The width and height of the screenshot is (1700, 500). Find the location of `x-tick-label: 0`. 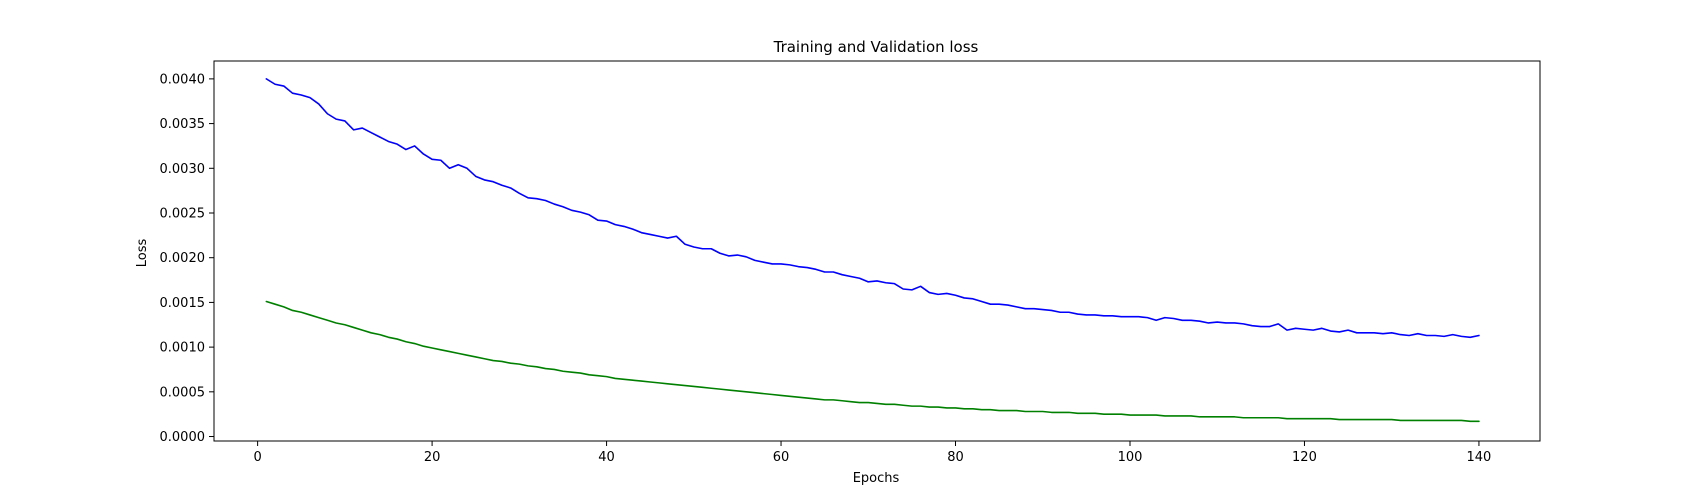

x-tick-label: 0 is located at coordinates (257, 457).